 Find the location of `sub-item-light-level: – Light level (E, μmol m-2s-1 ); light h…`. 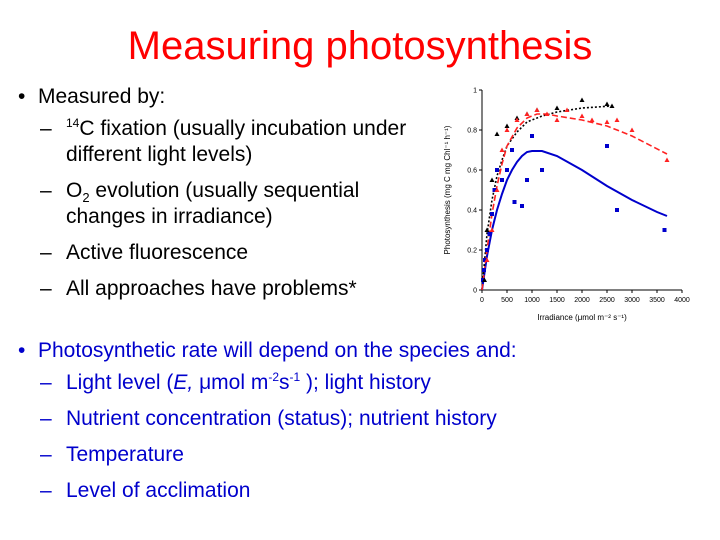

sub-item-light-level: – Light level (E, μmol m-2s-1 ); light h… is located at coordinates (363, 383).